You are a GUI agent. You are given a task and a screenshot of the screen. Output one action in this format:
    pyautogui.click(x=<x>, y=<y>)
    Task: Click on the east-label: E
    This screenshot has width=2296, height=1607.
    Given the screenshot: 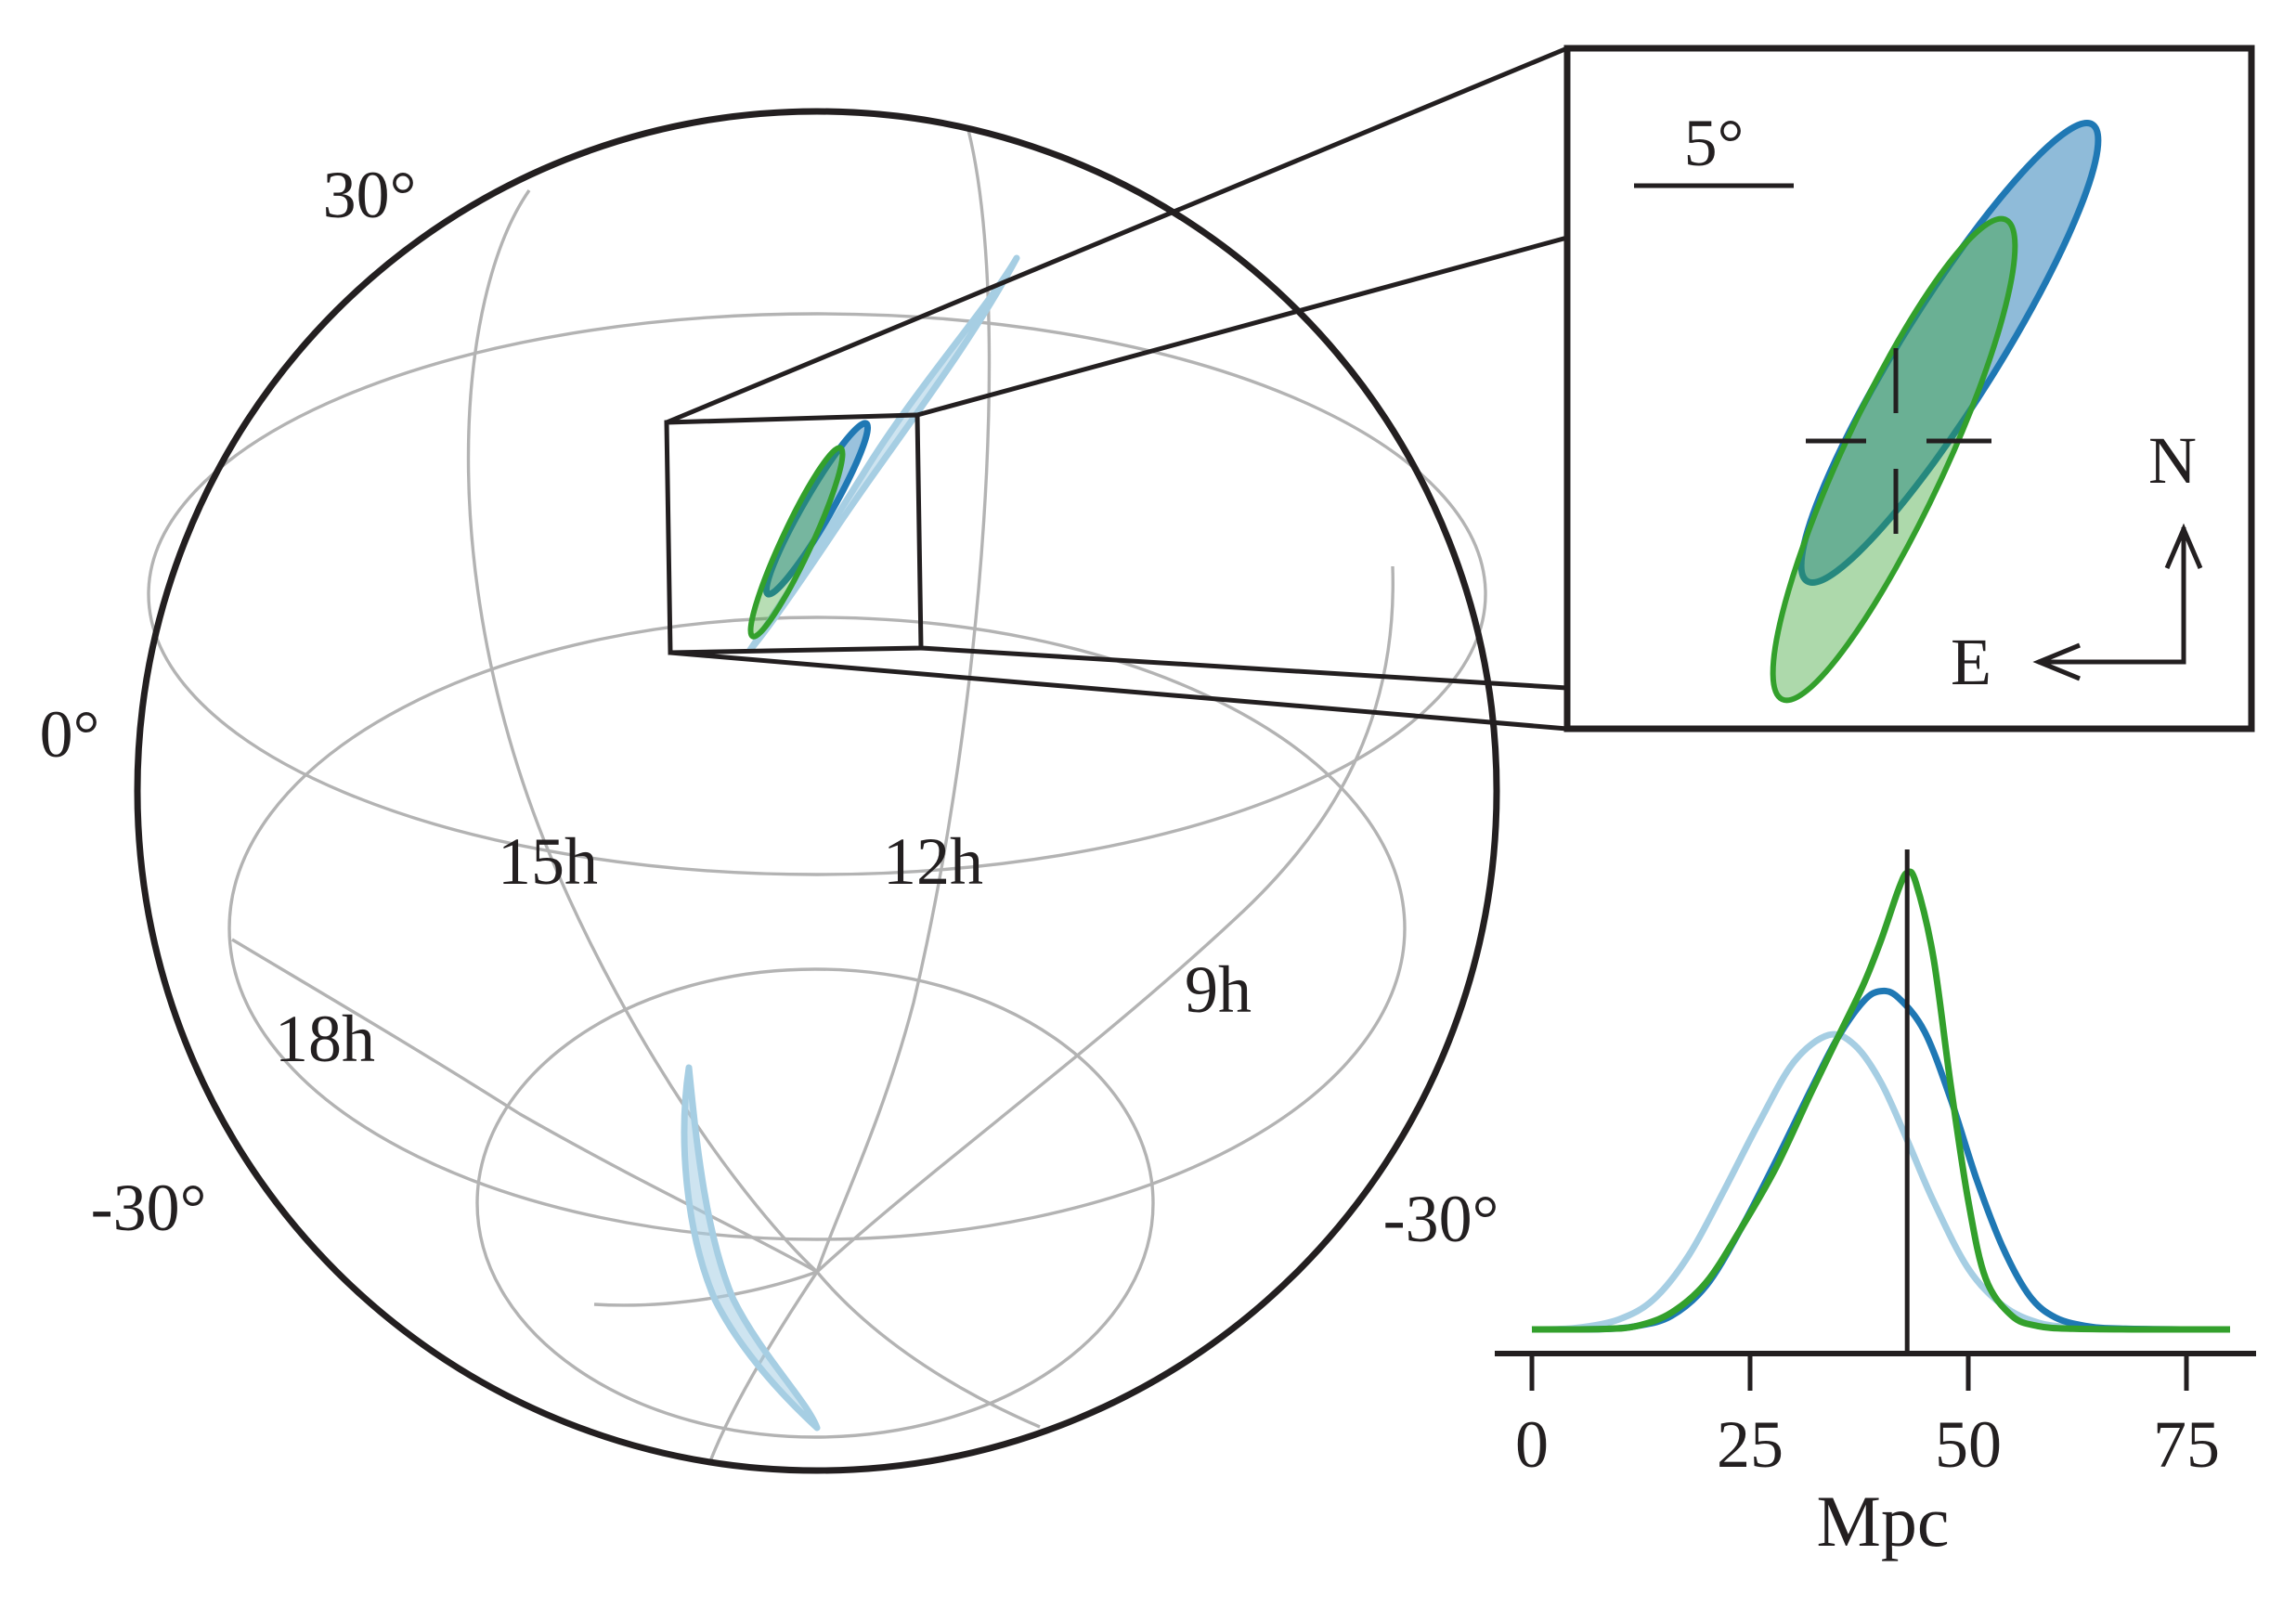 What is the action you would take?
    pyautogui.click(x=1971, y=662)
    